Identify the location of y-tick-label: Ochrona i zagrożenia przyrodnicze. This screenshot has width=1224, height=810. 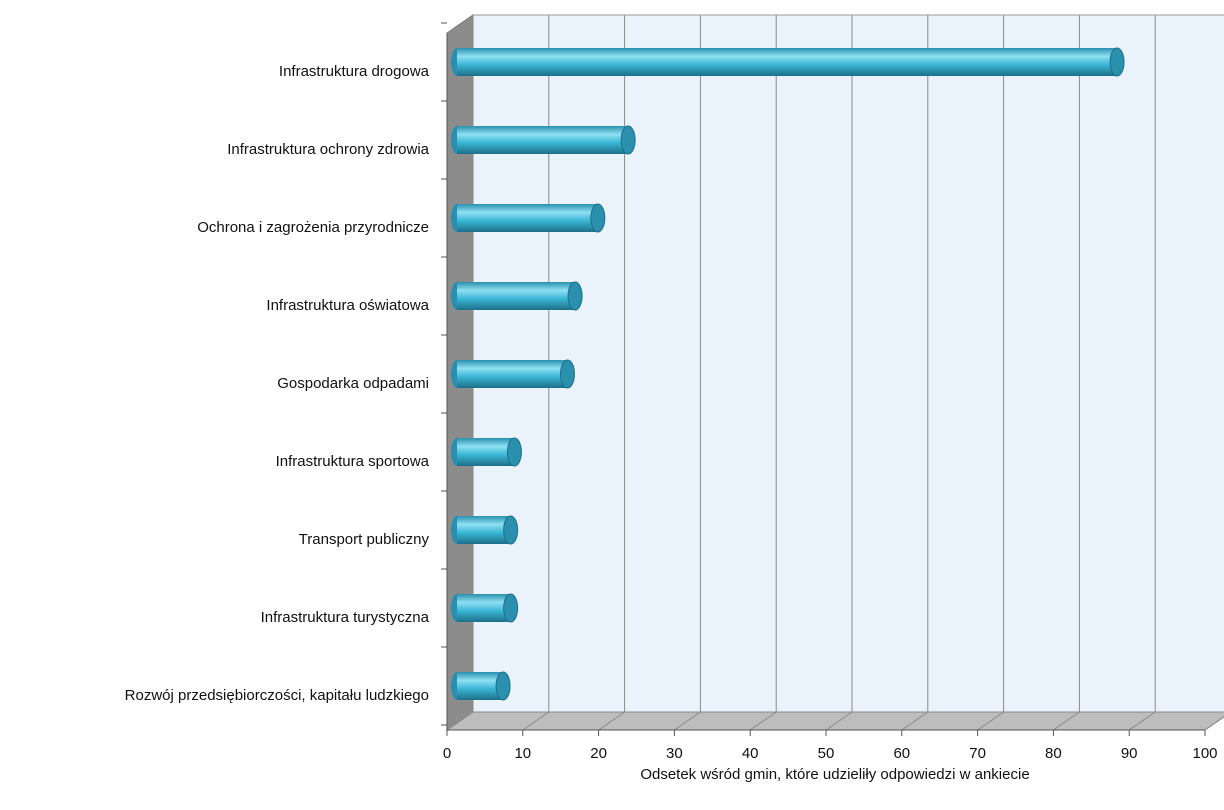
(313, 227).